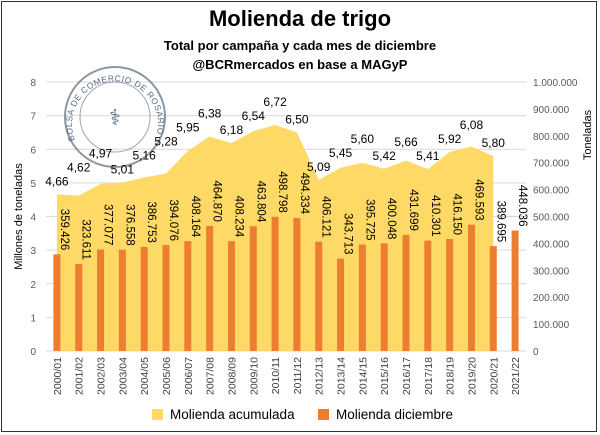 The height and width of the screenshot is (435, 600). What do you see at coordinates (551, 218) in the screenshot?
I see `y2-tick-label: 500.000` at bounding box center [551, 218].